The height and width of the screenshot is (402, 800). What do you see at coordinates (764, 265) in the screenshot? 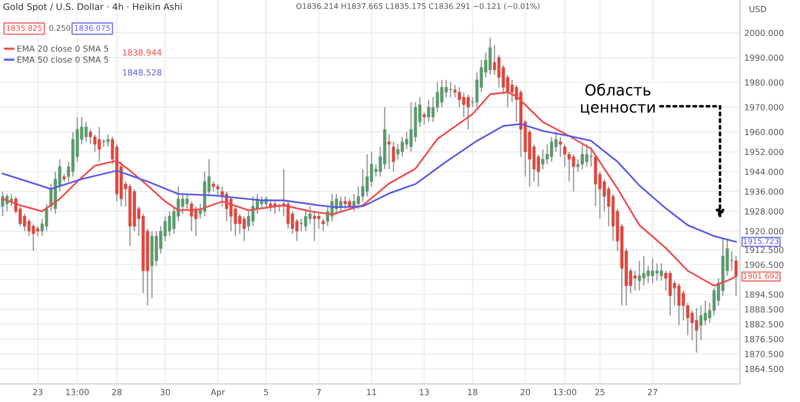
I see `y-tick-label: 1906.500` at bounding box center [764, 265].